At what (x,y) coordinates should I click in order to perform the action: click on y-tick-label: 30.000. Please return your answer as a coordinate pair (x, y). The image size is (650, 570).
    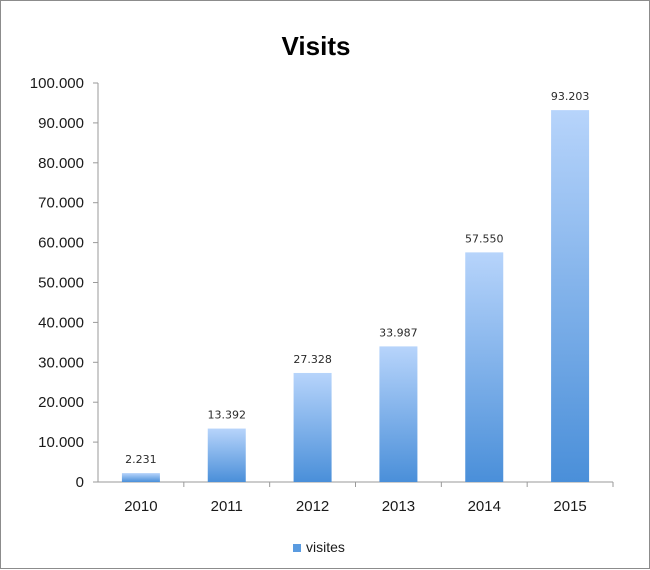
    Looking at the image, I should click on (61, 362).